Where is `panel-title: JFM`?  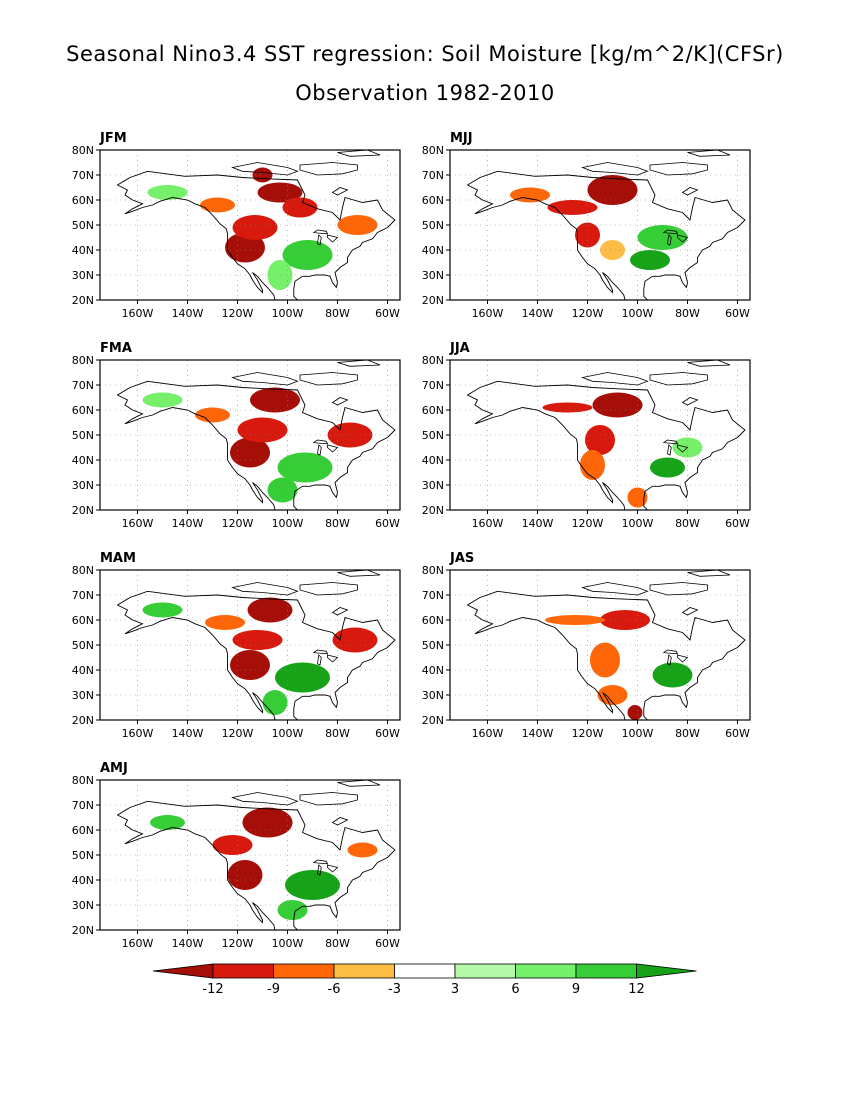
panel-title: JFM is located at coordinates (113, 138).